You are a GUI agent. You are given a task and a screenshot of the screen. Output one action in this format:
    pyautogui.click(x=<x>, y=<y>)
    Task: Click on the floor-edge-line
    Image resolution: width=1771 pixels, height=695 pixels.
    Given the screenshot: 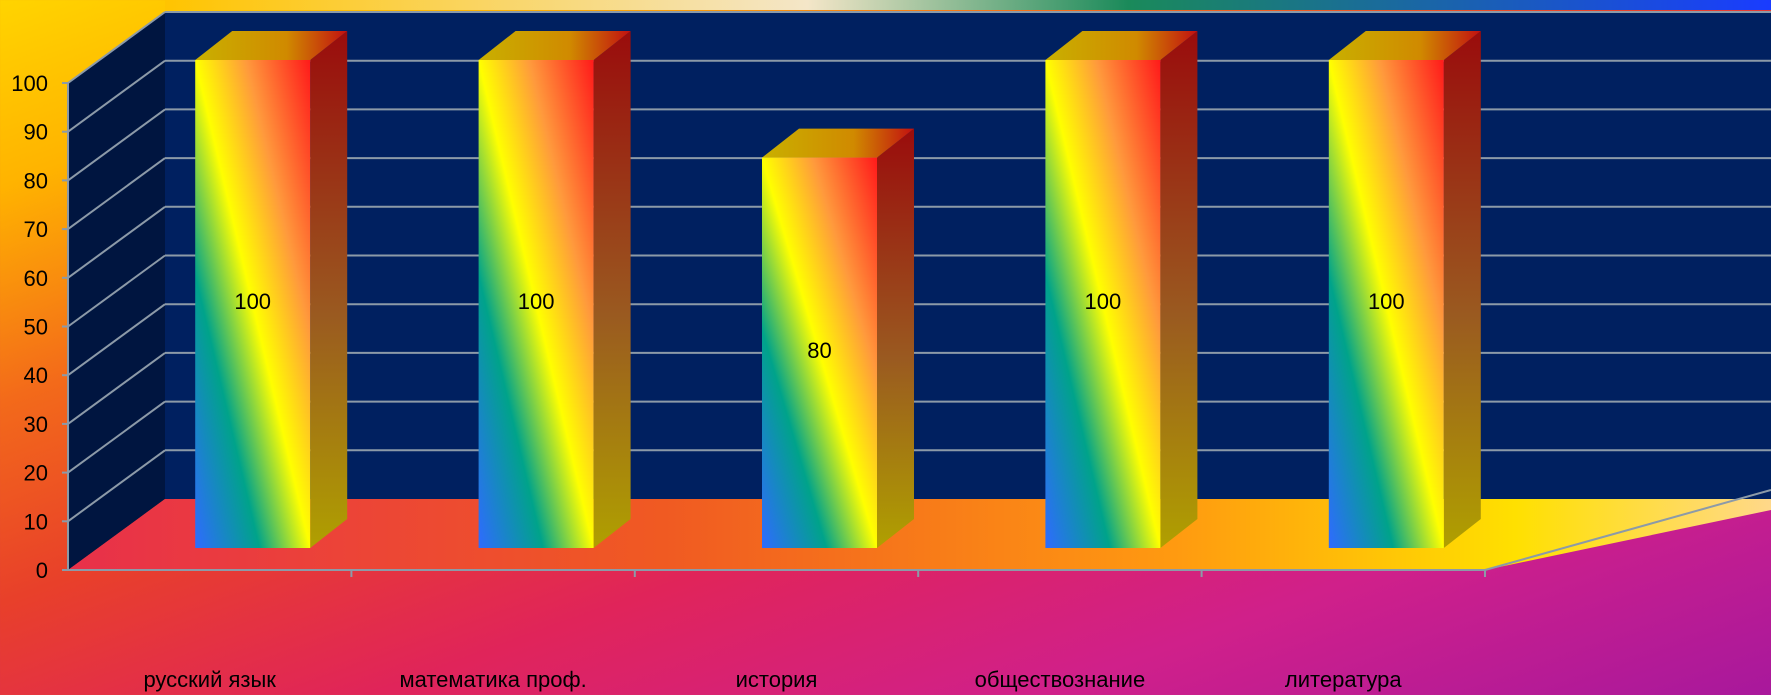 What is the action you would take?
    pyautogui.click(x=1627, y=530)
    